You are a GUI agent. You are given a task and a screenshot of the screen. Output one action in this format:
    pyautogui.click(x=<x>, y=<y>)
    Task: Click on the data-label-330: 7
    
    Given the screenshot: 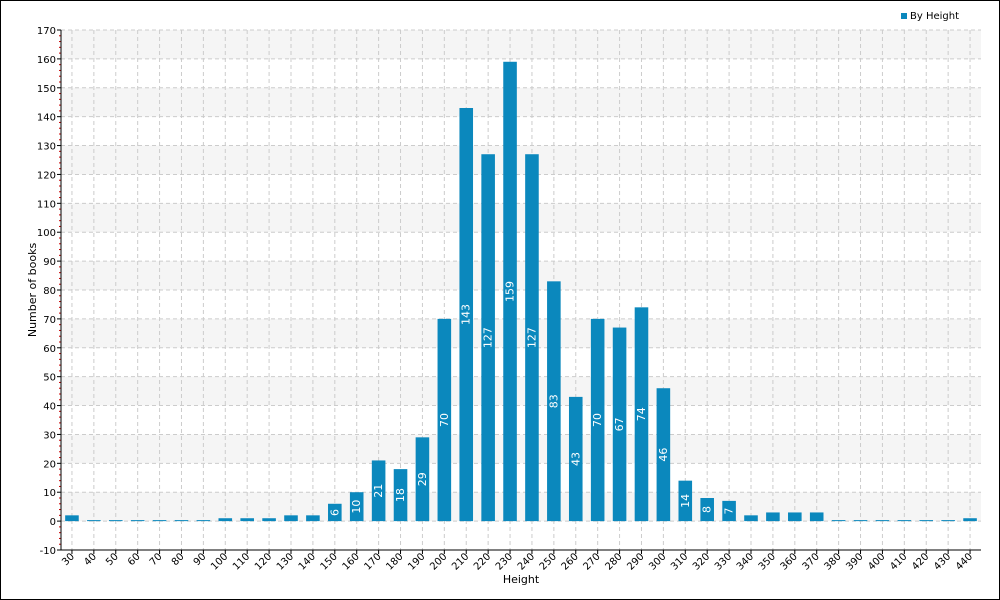 What is the action you would take?
    pyautogui.click(x=729, y=511)
    